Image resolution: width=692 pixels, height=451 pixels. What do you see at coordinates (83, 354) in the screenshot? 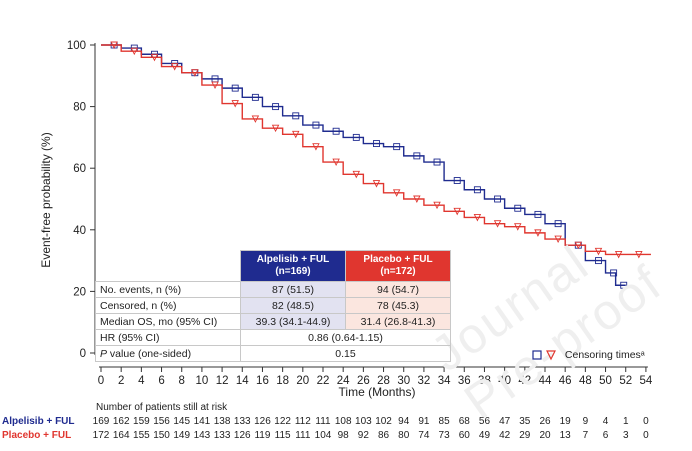
I see `y-tick-label: 0` at bounding box center [83, 354].